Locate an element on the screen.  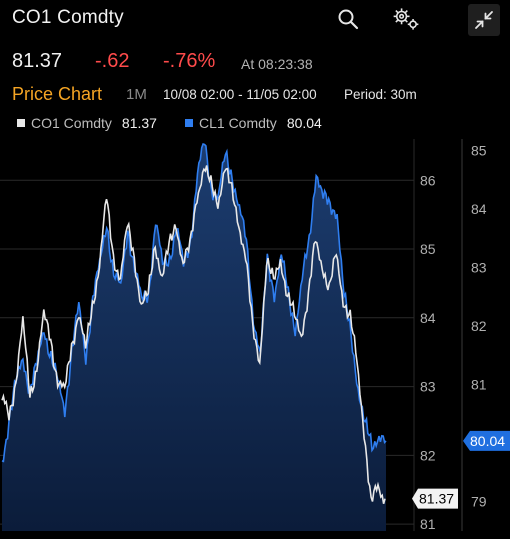
legend-name-cl1: CL1 Comdty is located at coordinates (238, 123).